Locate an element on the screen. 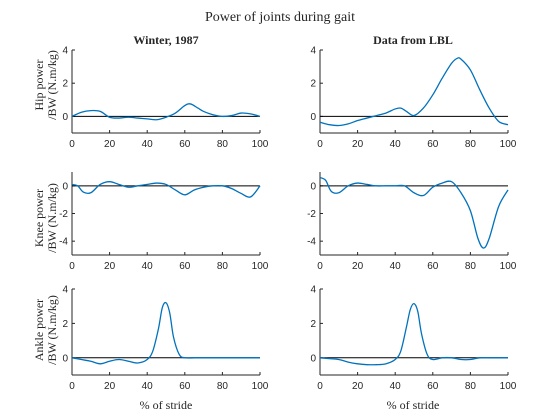 The height and width of the screenshot is (420, 560). panel-knee-lbl: -4 -2 0 0 20 40 60 80 100 is located at coordinates (412, 222).